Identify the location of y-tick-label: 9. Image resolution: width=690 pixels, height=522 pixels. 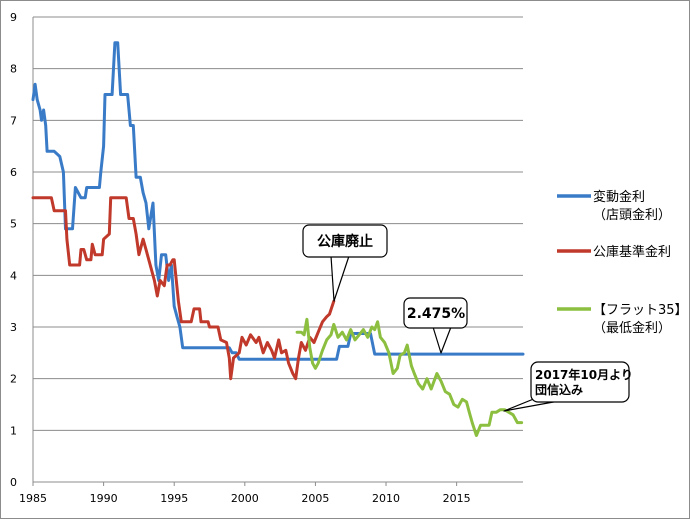
(13, 17).